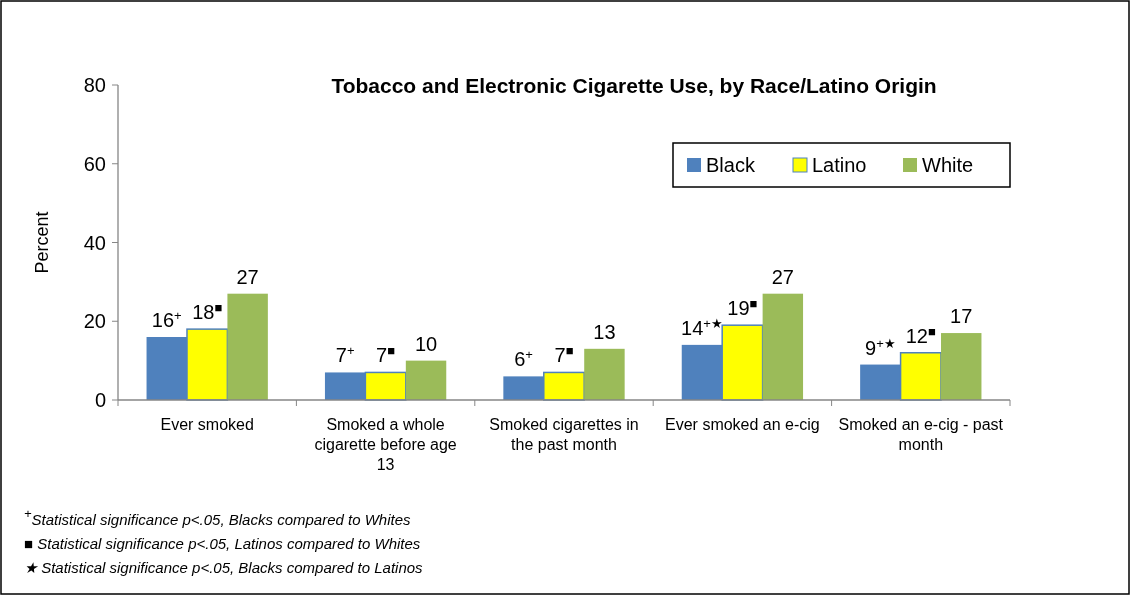  Describe the element at coordinates (222, 543) in the screenshot. I see `text: ■ Statistical significance p<.05, Latinos compared to Whites` at that location.